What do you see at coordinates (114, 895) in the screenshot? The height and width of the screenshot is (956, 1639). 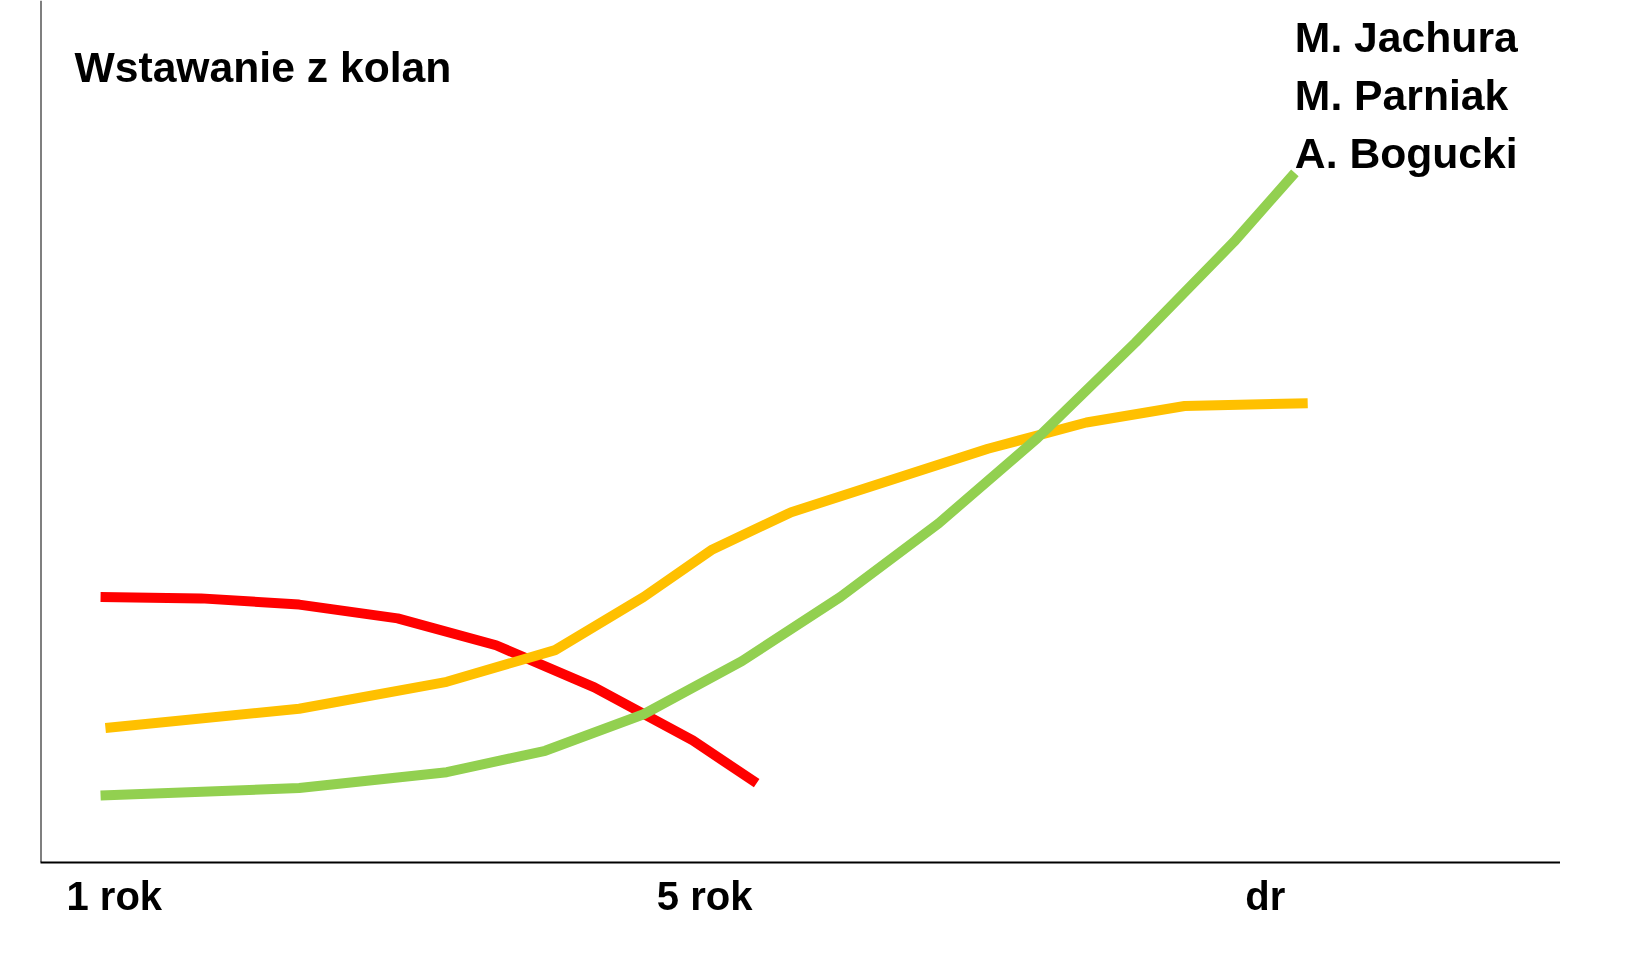 I see `x-tick-label: 1 rok` at bounding box center [114, 895].